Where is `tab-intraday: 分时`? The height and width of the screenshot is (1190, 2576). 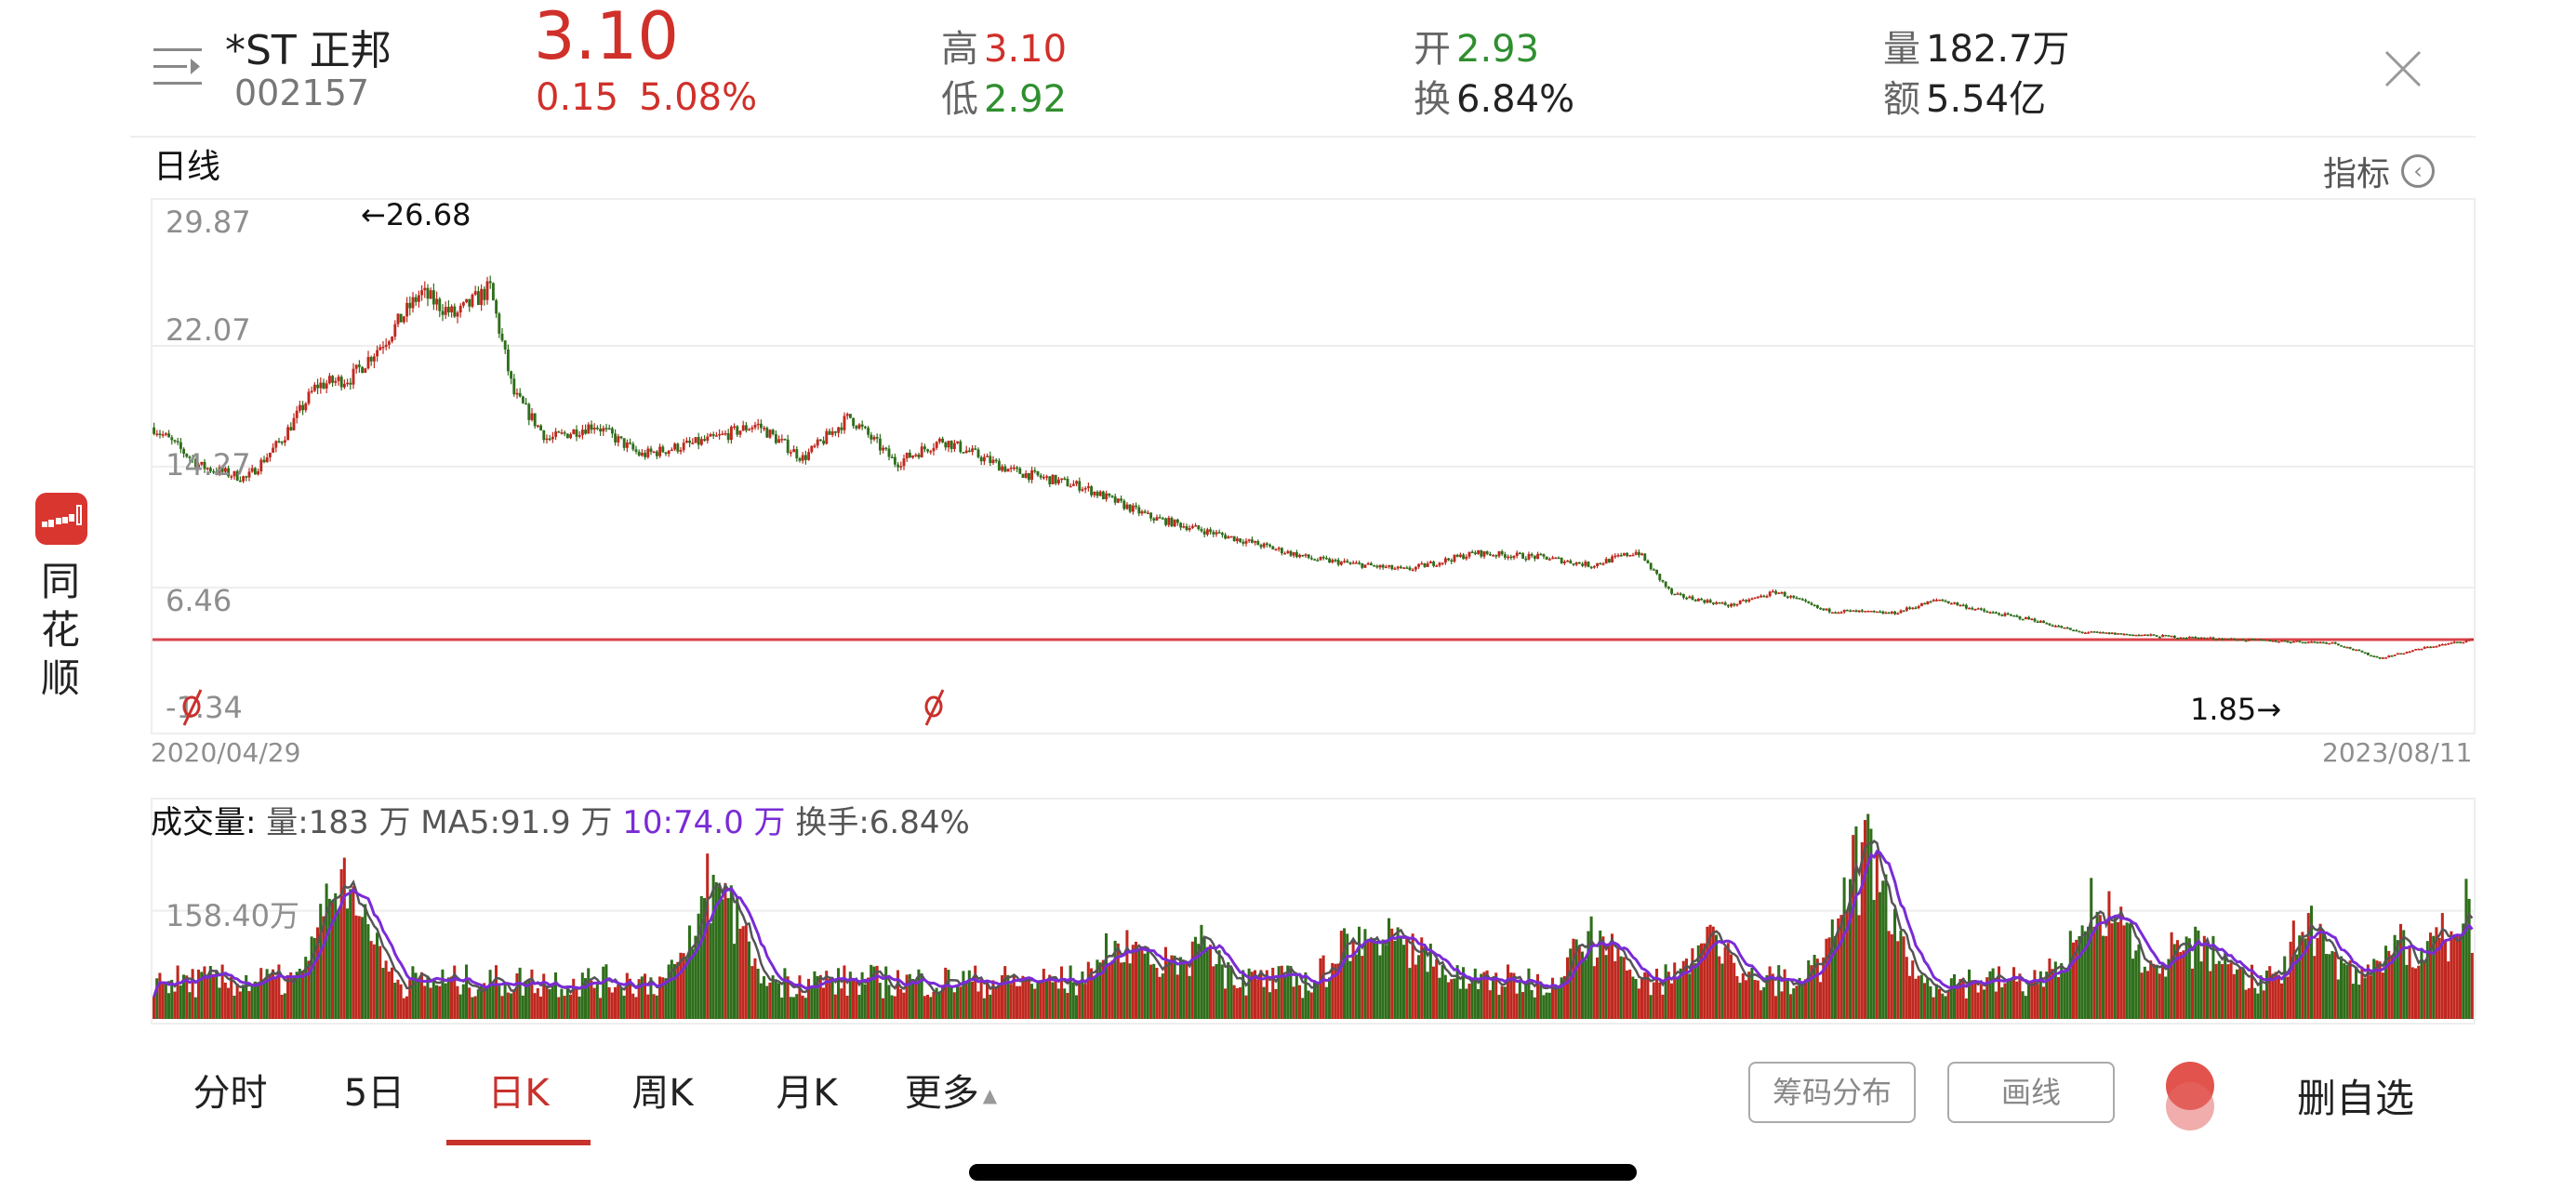
tab-intraday: 分时 is located at coordinates (230, 1093).